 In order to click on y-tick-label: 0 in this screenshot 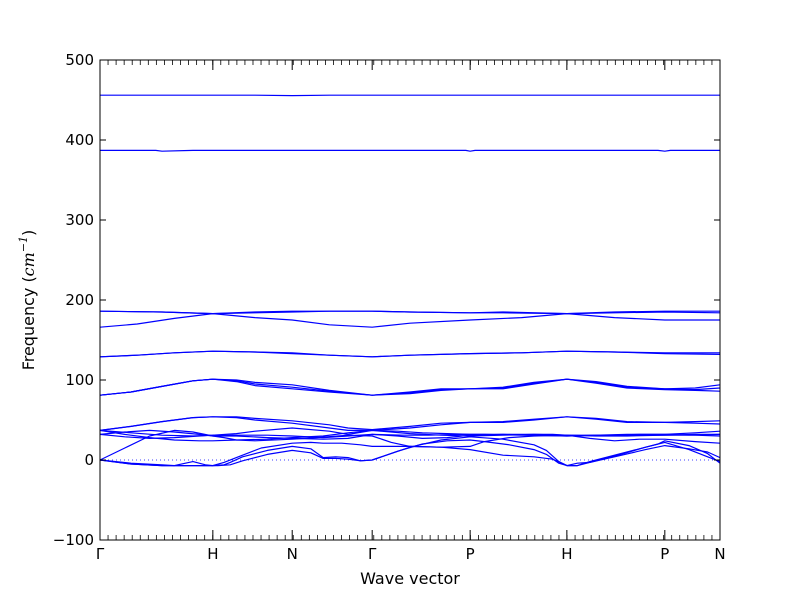, I will do `click(89, 460)`.